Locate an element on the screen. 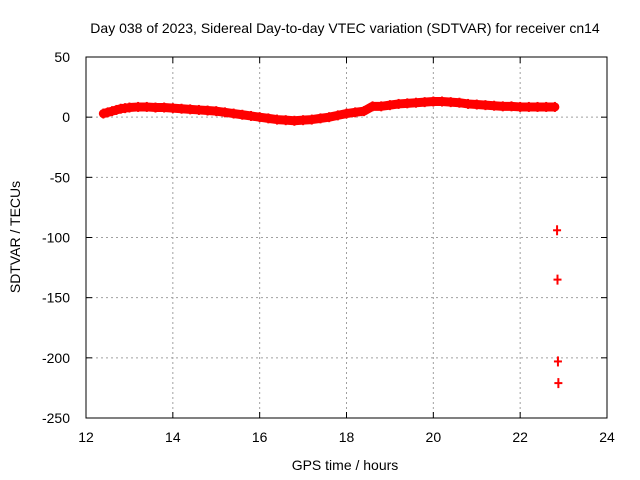 The image size is (640, 480). x-tick-label: 24 is located at coordinates (607, 437).